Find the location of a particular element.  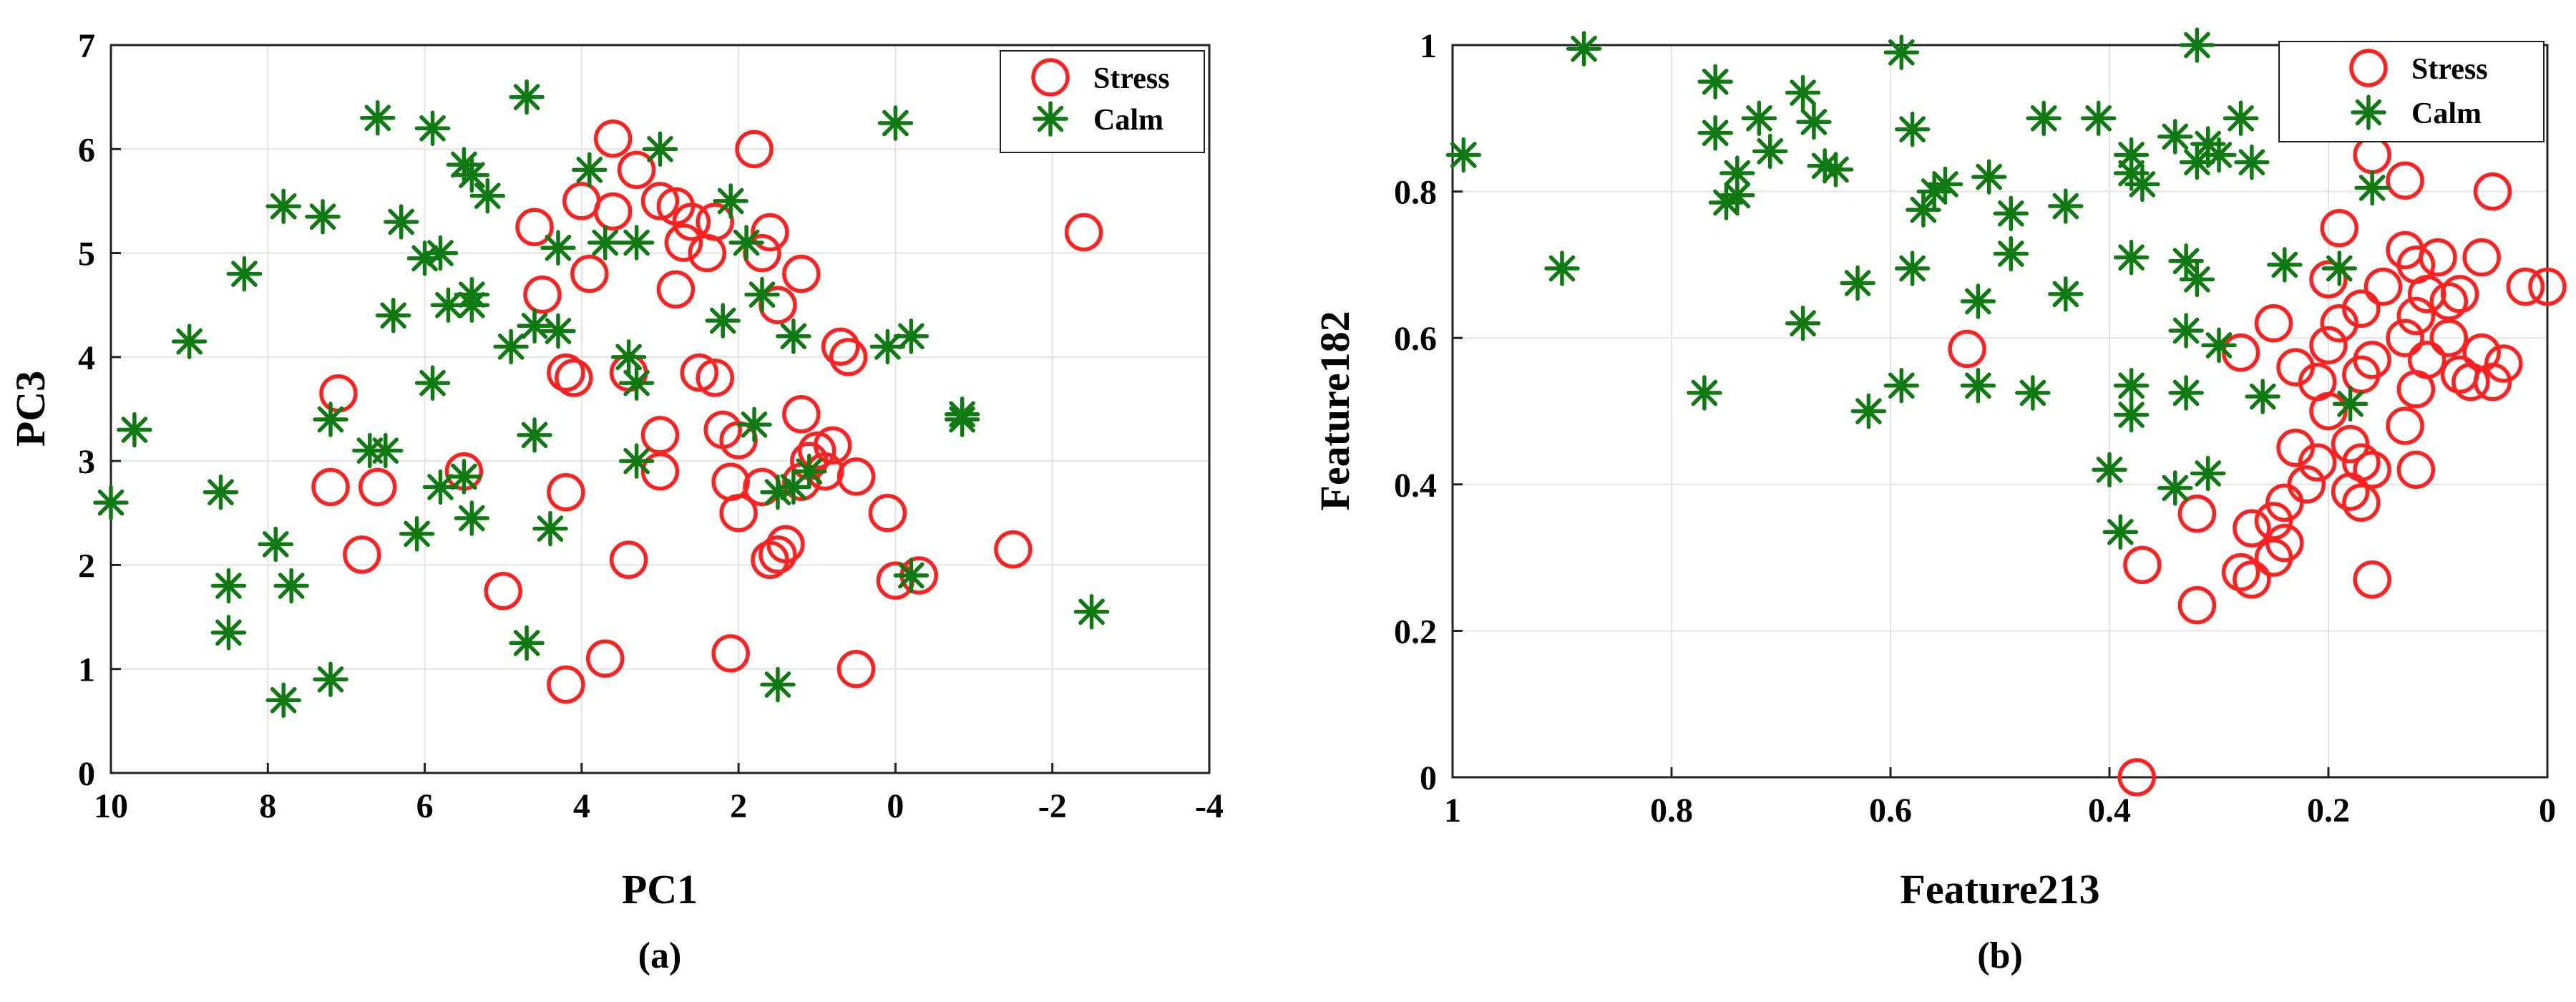

y-axis-label: PC3 is located at coordinates (30, 409).